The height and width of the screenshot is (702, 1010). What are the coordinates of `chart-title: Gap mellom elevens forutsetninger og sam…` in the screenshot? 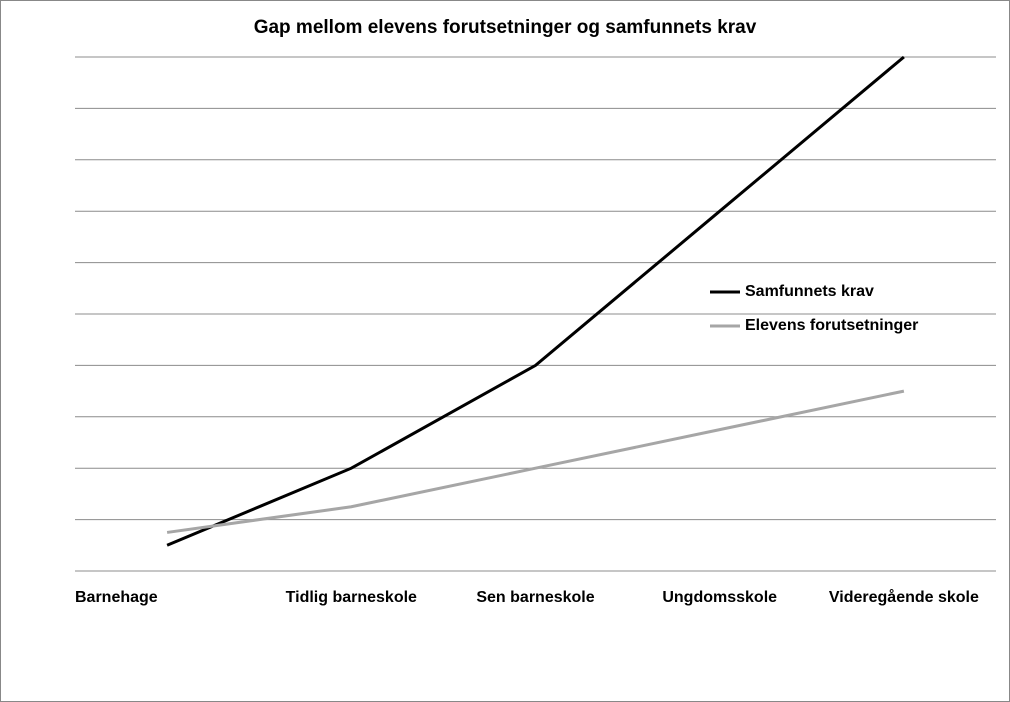 It's located at (505, 27).